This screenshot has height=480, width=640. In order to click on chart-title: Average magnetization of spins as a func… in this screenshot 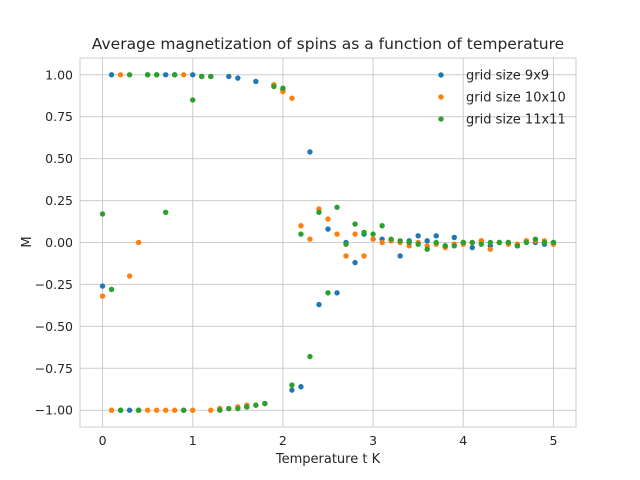, I will do `click(328, 44)`.